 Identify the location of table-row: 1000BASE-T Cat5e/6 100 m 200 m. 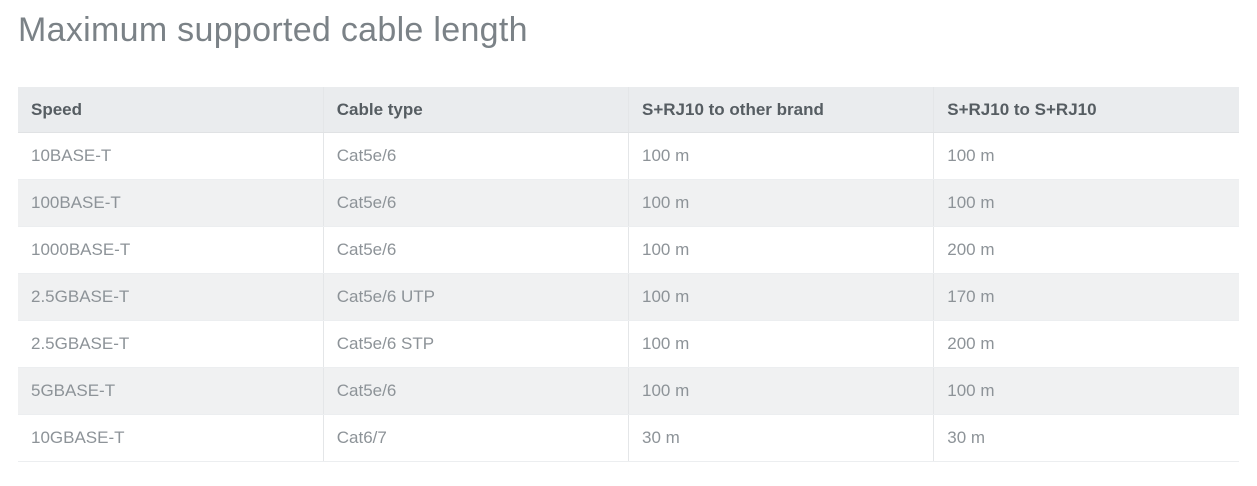
(628, 250).